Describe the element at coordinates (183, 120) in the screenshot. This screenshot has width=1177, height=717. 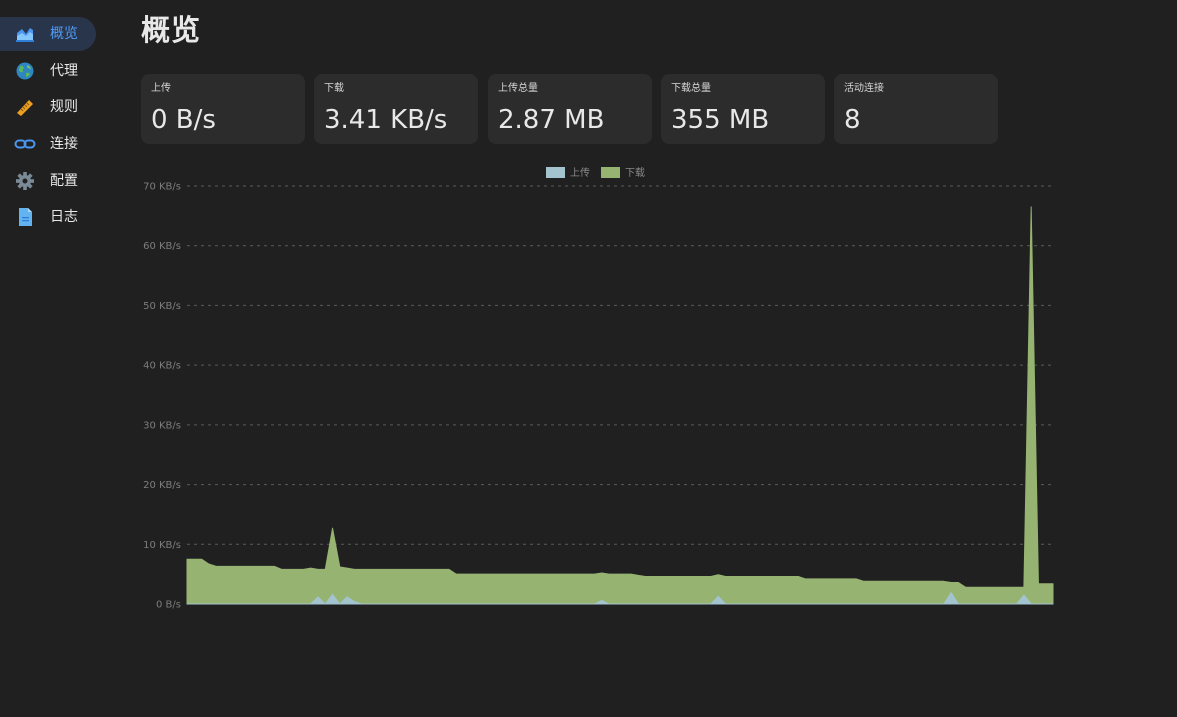
I see `stat-value: 0 B/s` at that location.